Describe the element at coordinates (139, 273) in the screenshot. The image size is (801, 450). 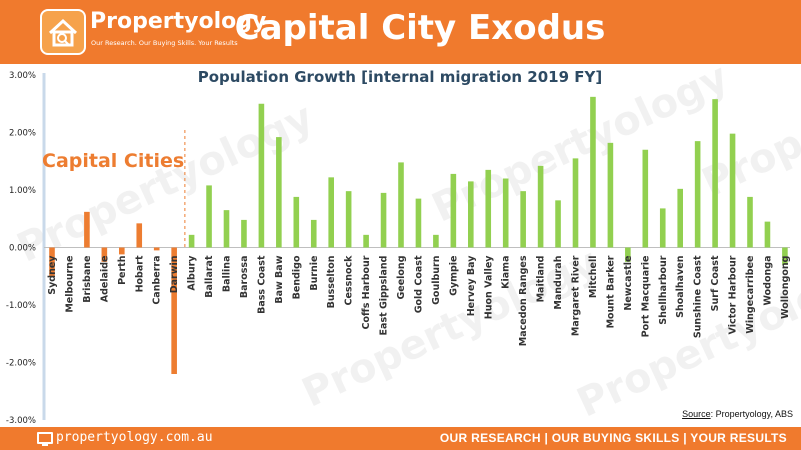
I see `x-tick-label: Hobart` at that location.